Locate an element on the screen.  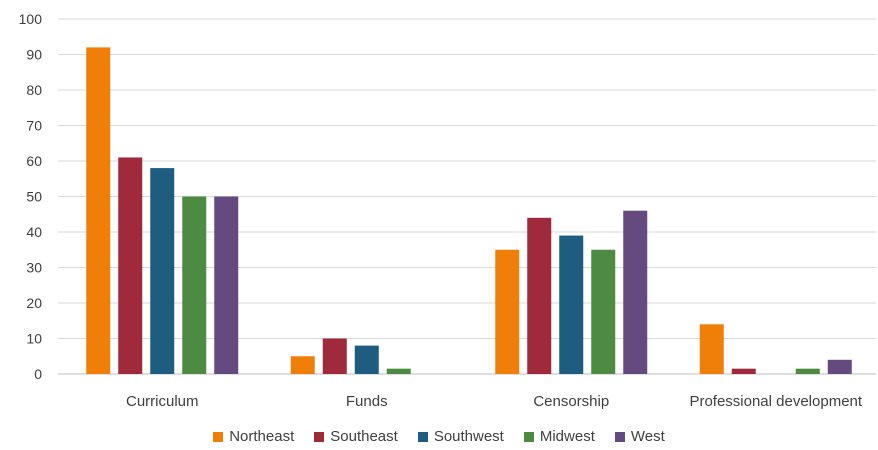
y-tick-label: 80 is located at coordinates (34, 90).